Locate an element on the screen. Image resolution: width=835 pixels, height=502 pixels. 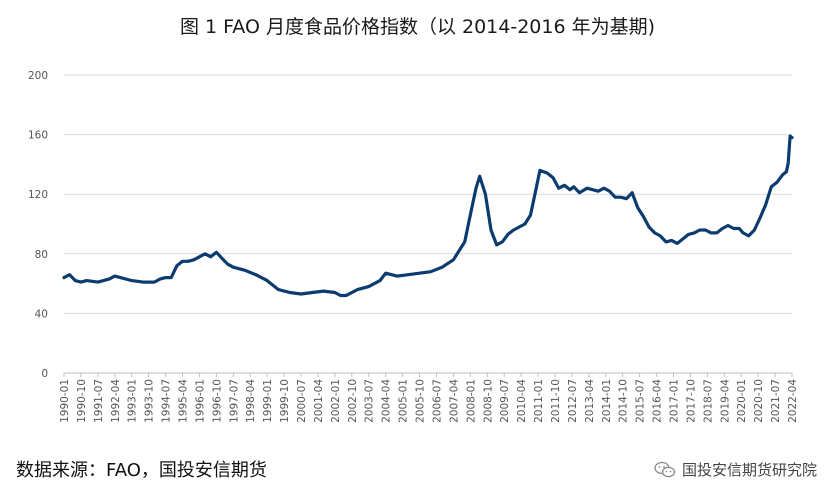
y-tick-label: 40 is located at coordinates (41, 314).